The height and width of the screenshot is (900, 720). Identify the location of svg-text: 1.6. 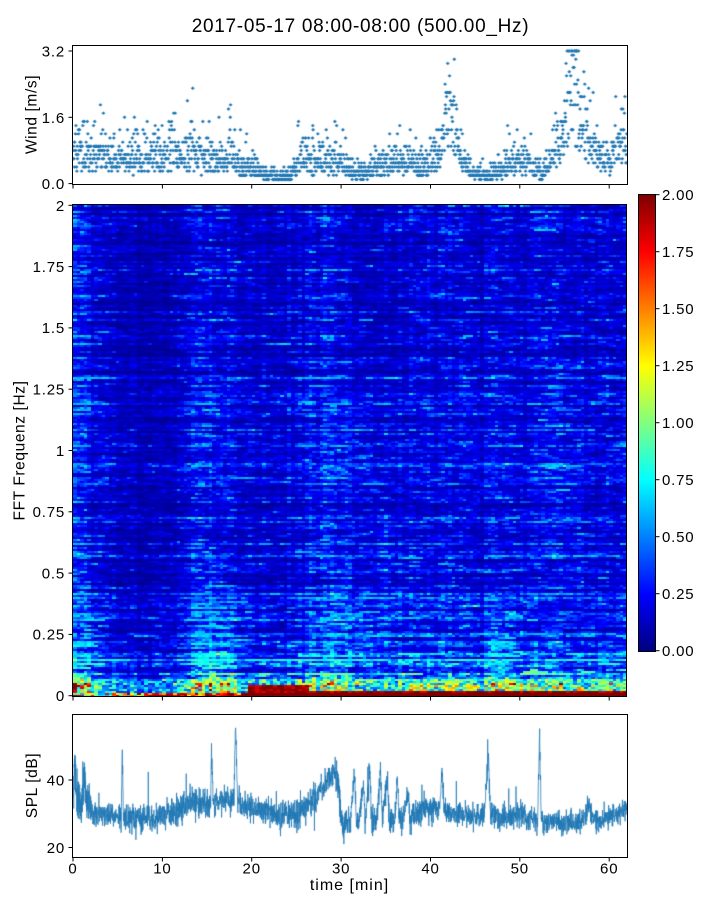
(53, 118).